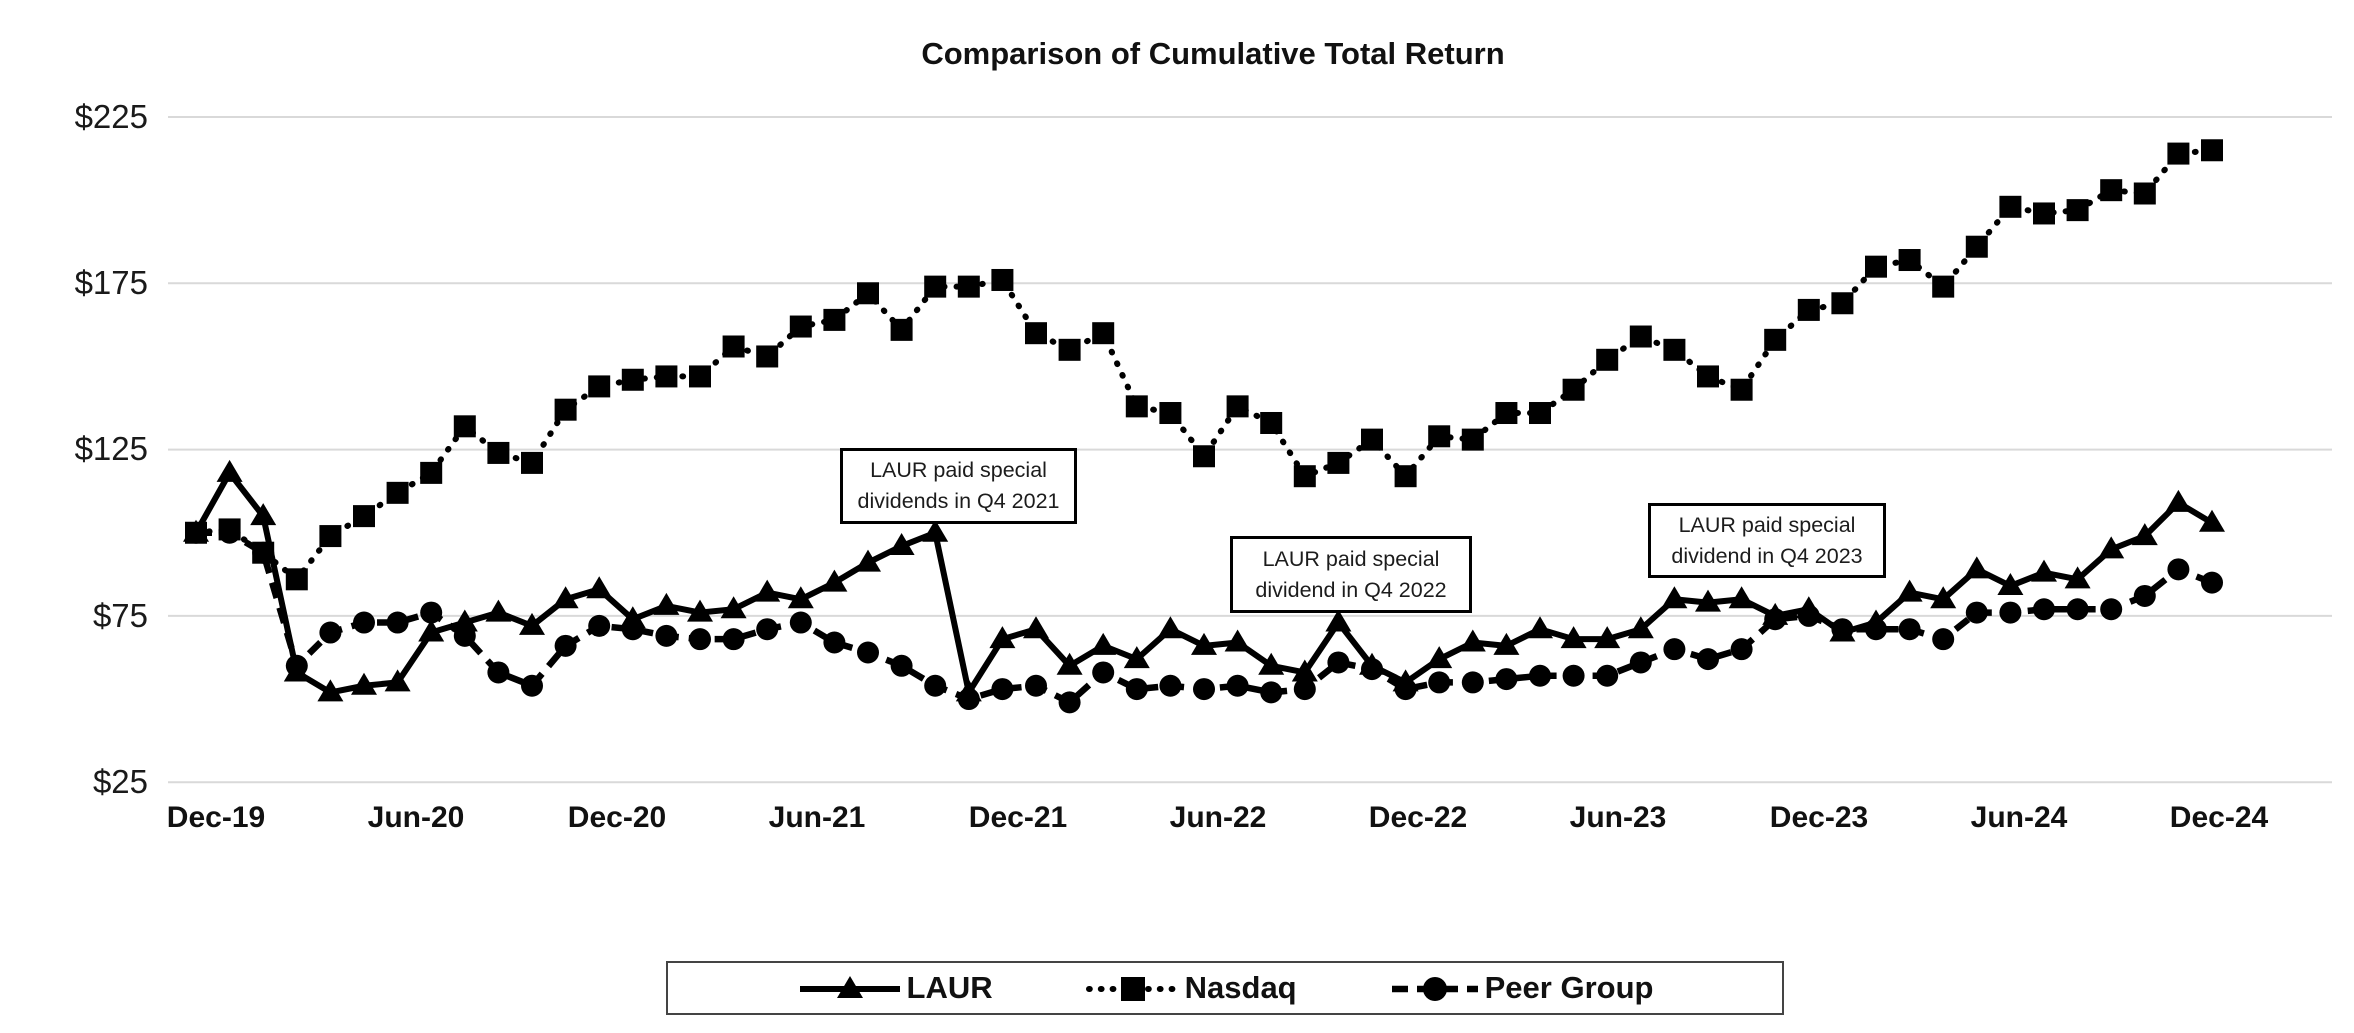 The height and width of the screenshot is (1033, 2354). I want to click on legend-label: Nasdaq, so click(1240, 987).